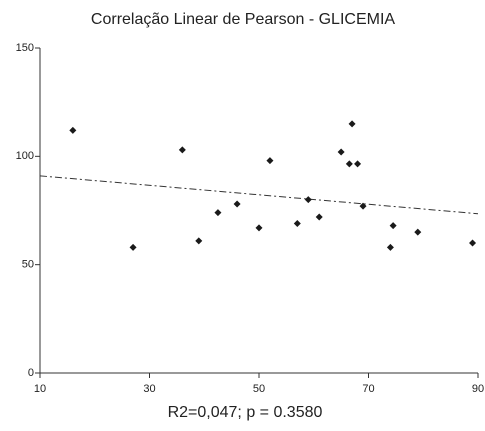  Describe the element at coordinates (243, 19) in the screenshot. I see `chart-title: Correlação Linear de Pearson - GLICEMIA` at that location.